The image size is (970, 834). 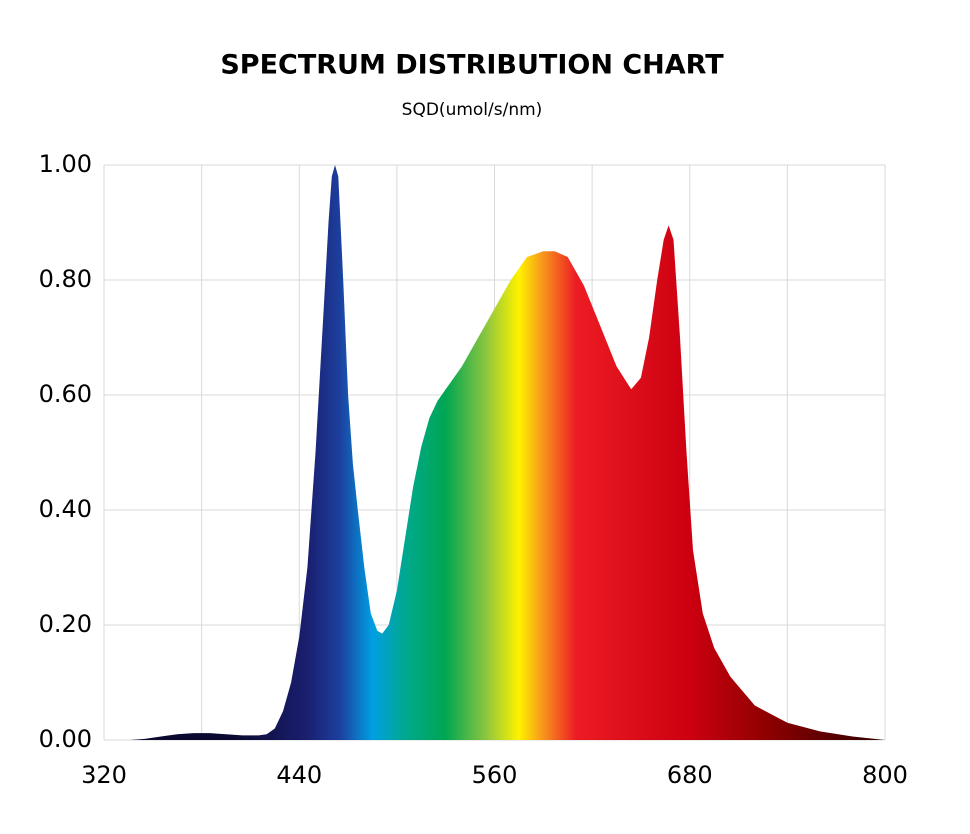 What do you see at coordinates (65, 739) in the screenshot?
I see `y-tick-label: 0.00` at bounding box center [65, 739].